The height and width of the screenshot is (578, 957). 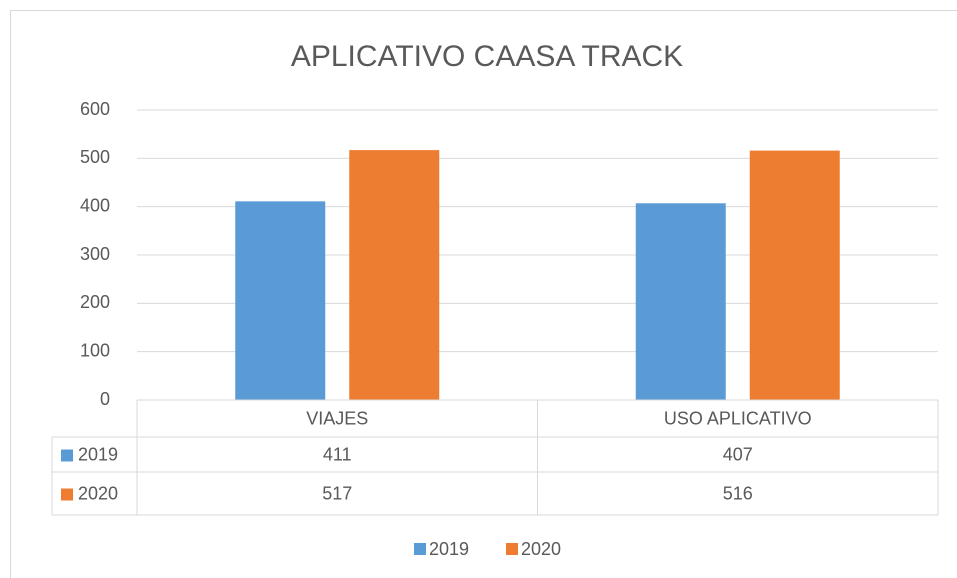 I want to click on x-tick-label: USO APLICATIVO, so click(x=738, y=418).